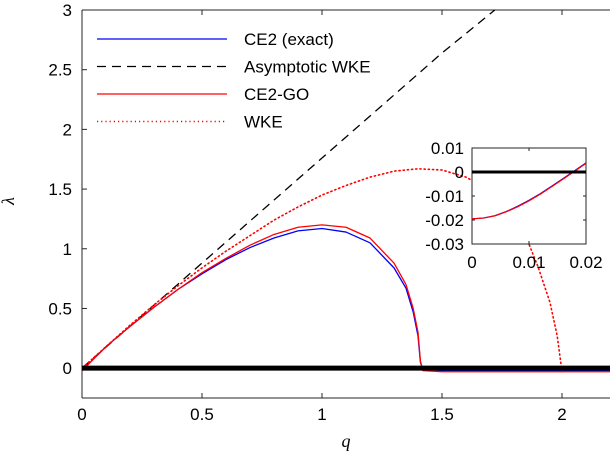 The image size is (610, 454). Describe the element at coordinates (444, 244) in the screenshot. I see `inset-y-tick-label: -0.03` at that location.